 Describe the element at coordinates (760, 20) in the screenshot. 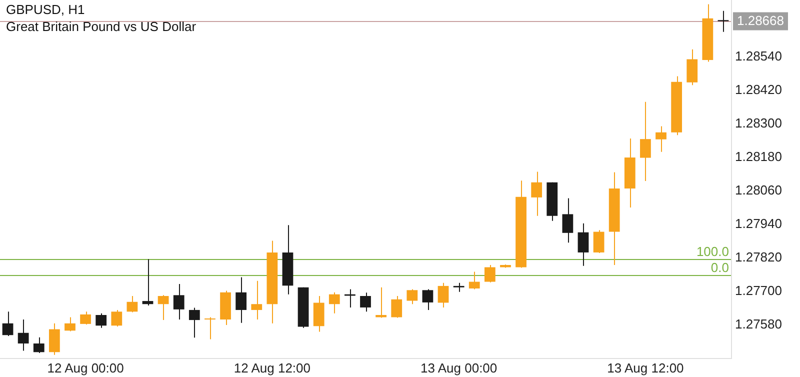

I see `ref-line-label: 1.28668` at that location.